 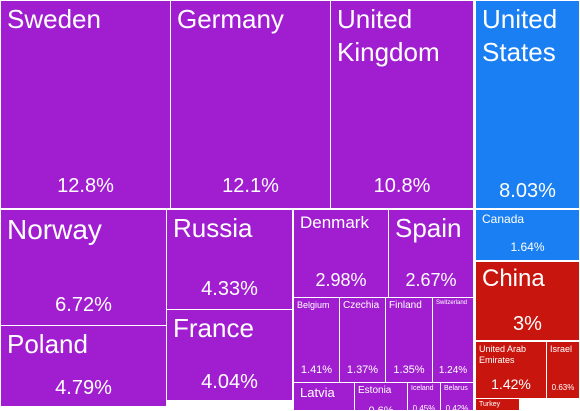 I want to click on cell-label: Latvia, so click(x=317, y=392).